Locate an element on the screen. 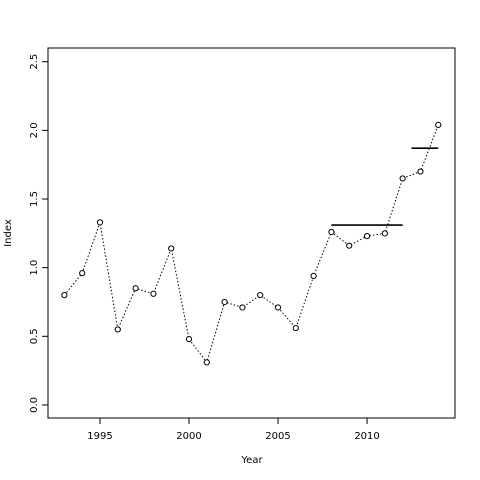 The width and height of the screenshot is (480, 480). x-axis-label: Year is located at coordinates (251, 460).